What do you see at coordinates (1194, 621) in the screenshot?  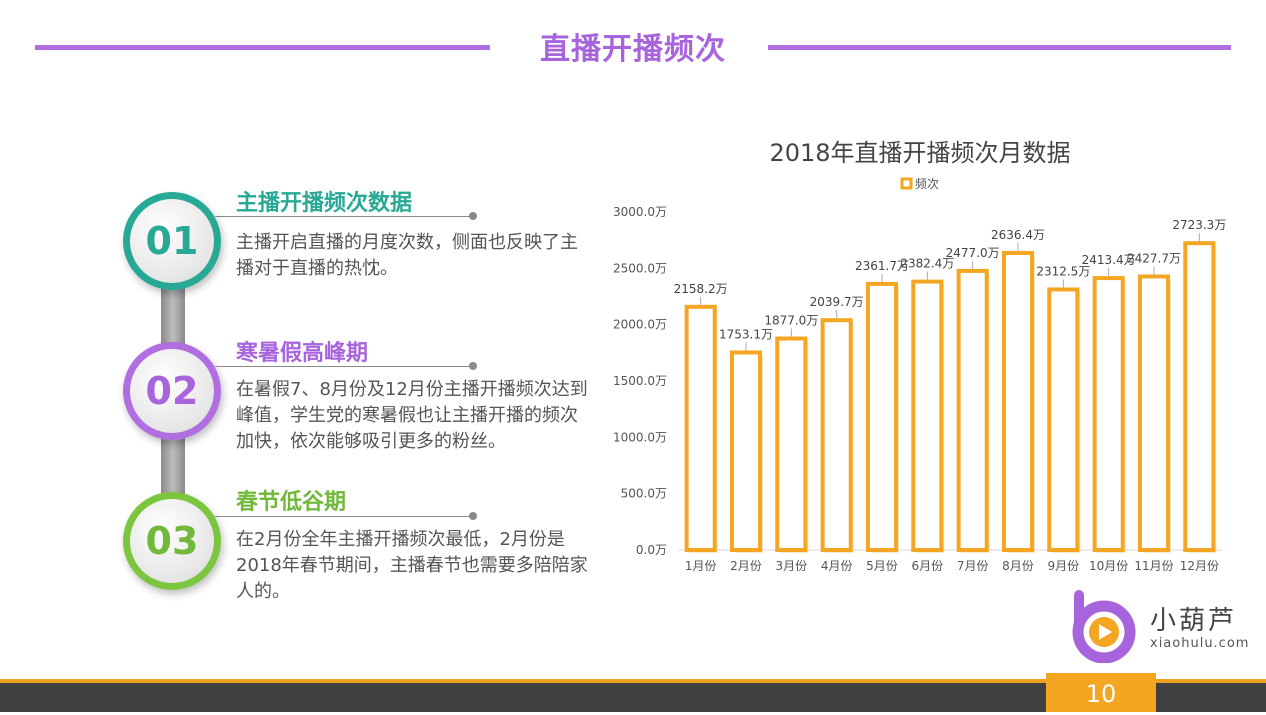 I see `logo-name: 小葫芦` at bounding box center [1194, 621].